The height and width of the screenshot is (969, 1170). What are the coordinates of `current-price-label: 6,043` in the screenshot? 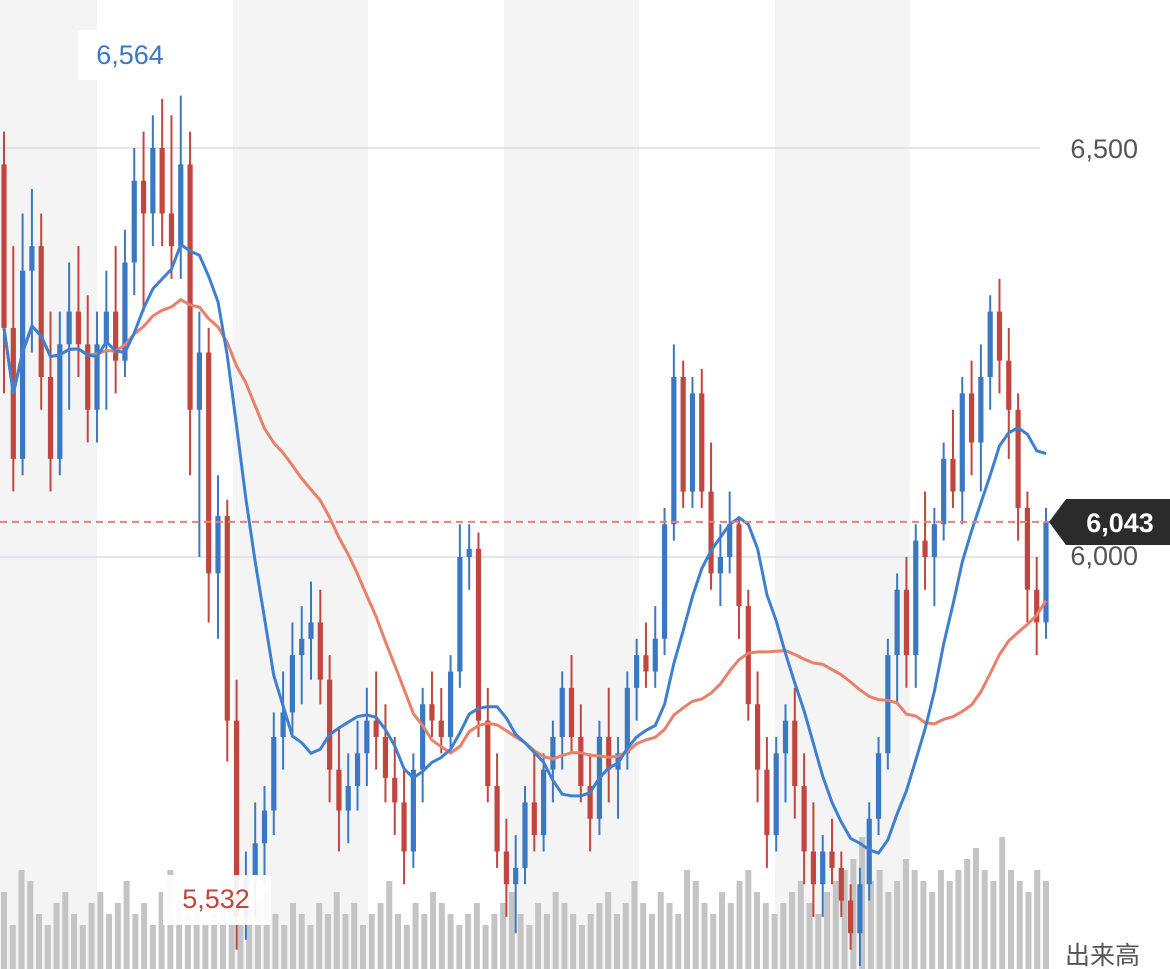 It's located at (1120, 523).